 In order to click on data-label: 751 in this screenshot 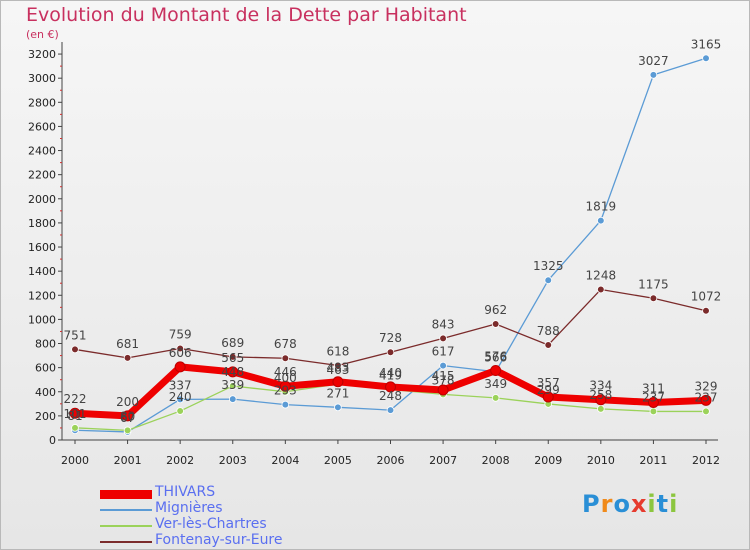, I will do `click(75, 335)`.